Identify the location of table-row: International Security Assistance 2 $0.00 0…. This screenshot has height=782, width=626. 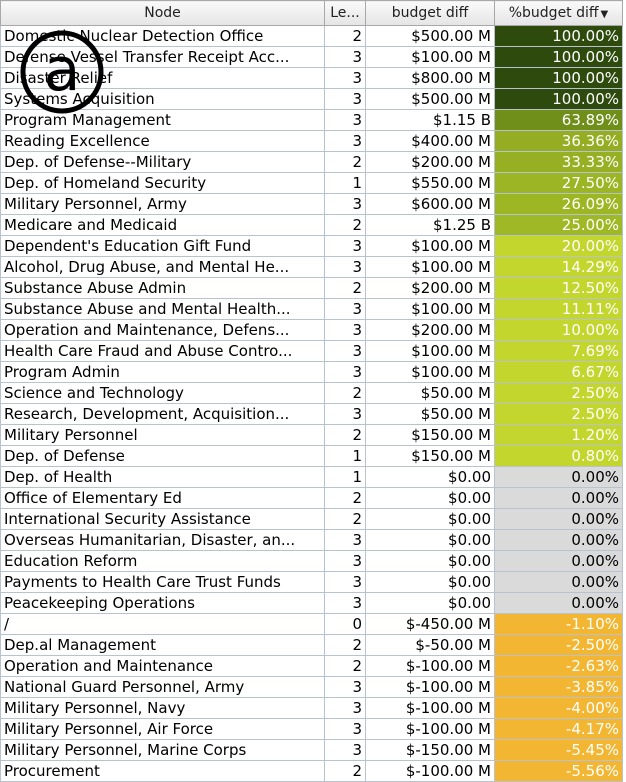
(311, 519).